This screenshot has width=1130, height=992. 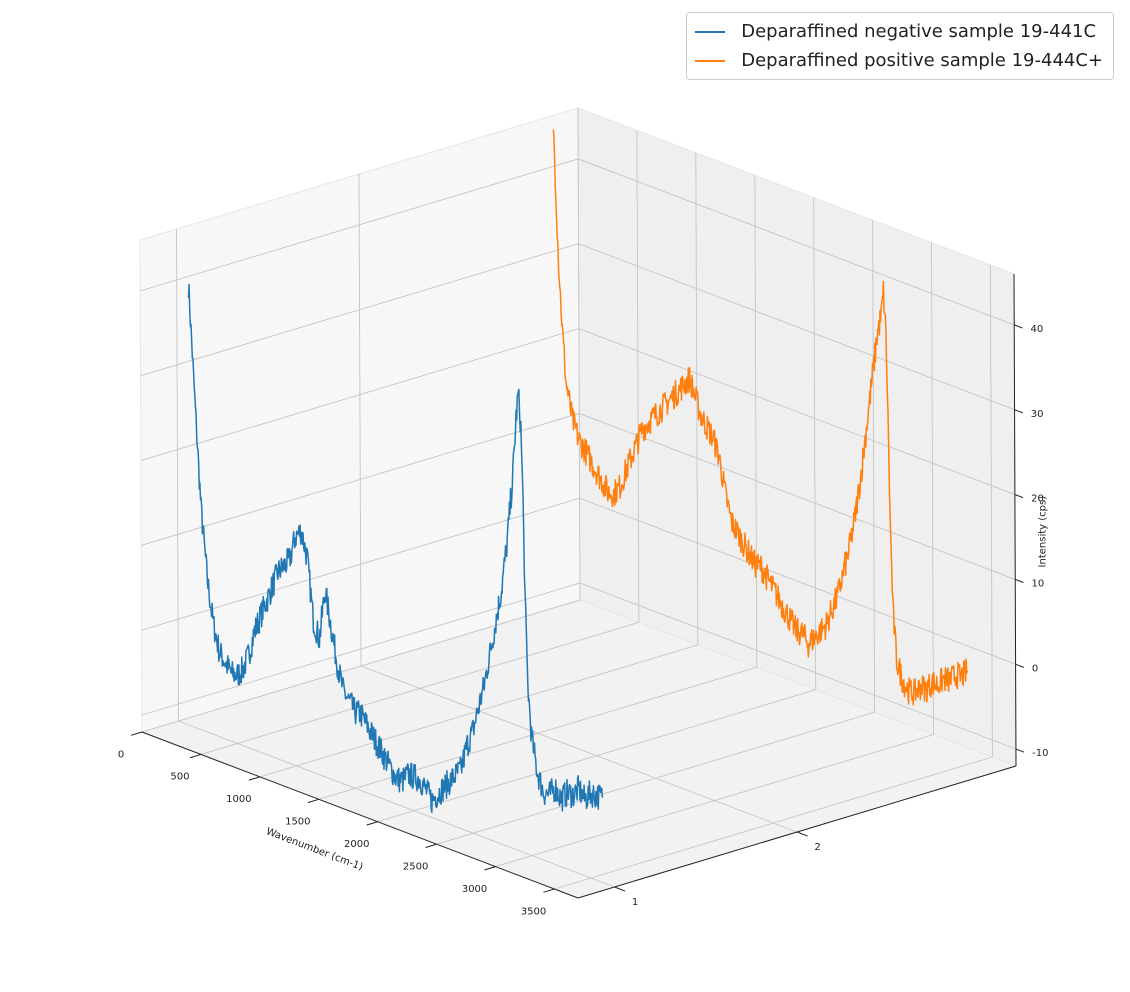 What do you see at coordinates (297, 822) in the screenshot?
I see `x-tick-label: 1500` at bounding box center [297, 822].